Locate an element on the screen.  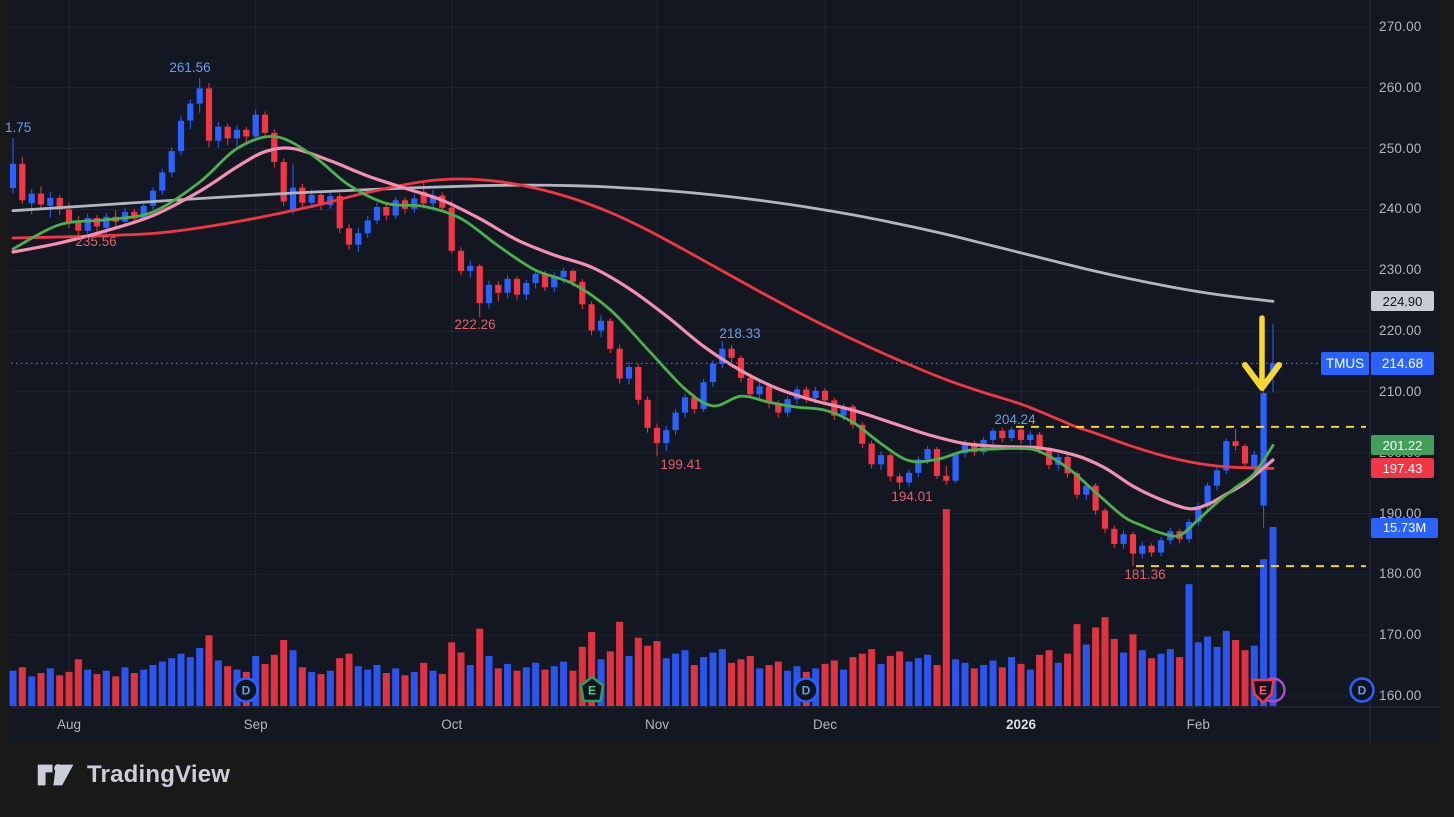
price-tick-220.00: 220.00 is located at coordinates (1400, 331).